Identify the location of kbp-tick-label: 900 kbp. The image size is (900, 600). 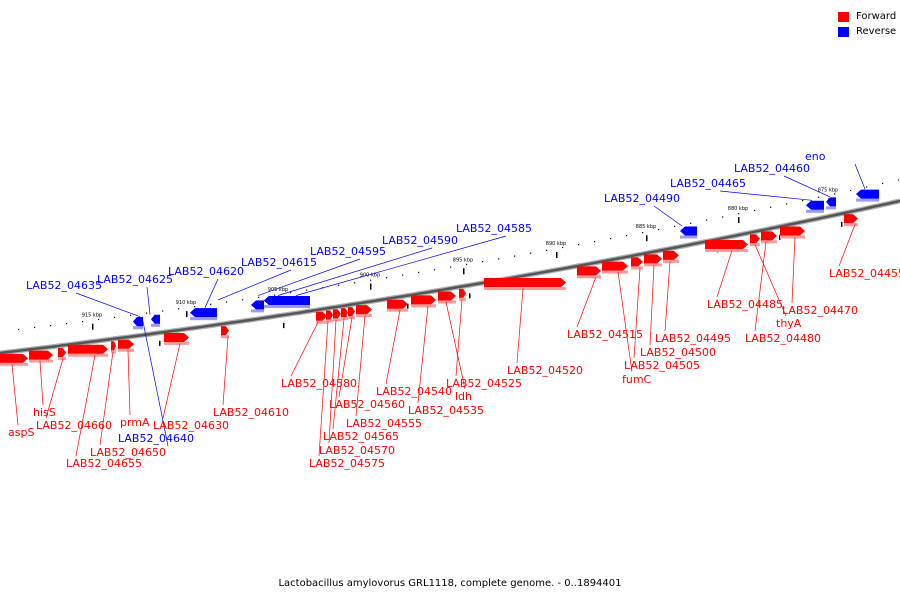
(370, 276).